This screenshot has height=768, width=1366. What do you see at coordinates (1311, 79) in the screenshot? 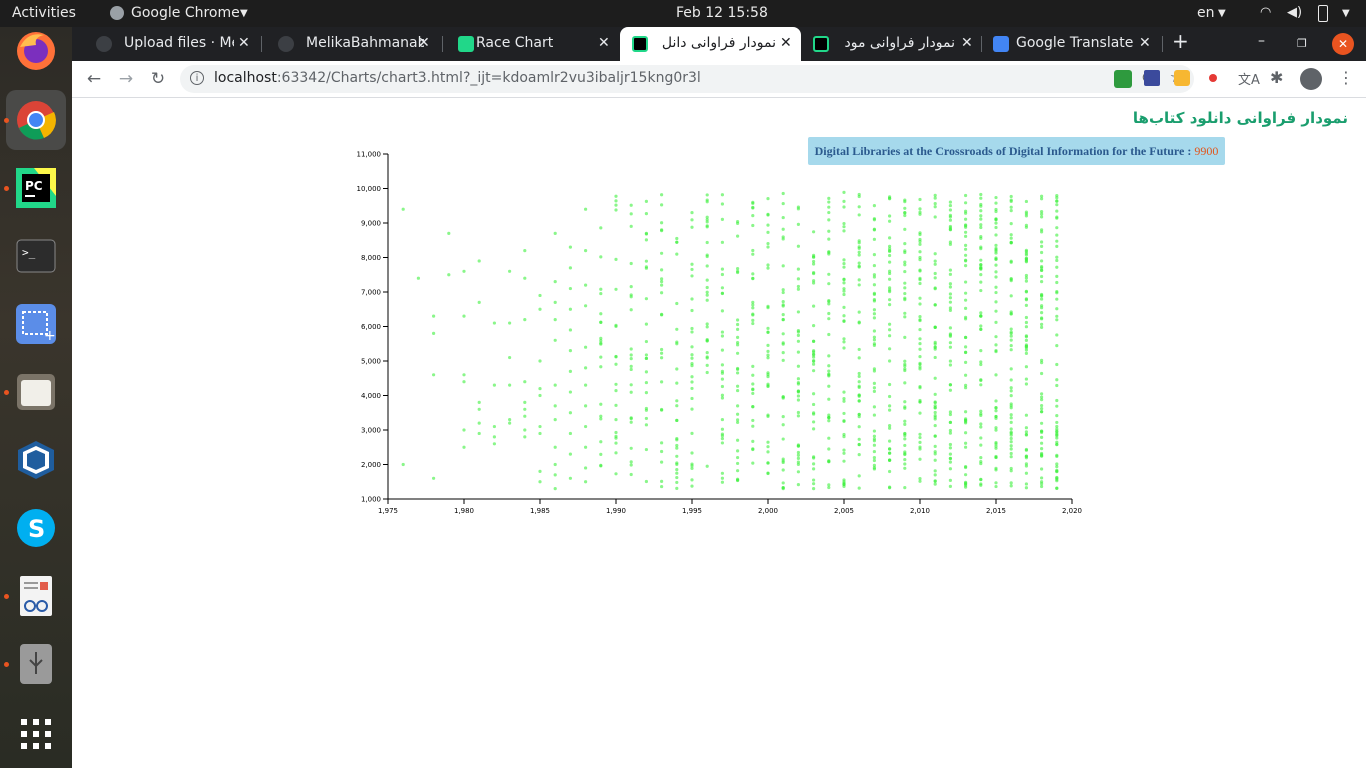
I see `profile-avatar-icon` at bounding box center [1311, 79].